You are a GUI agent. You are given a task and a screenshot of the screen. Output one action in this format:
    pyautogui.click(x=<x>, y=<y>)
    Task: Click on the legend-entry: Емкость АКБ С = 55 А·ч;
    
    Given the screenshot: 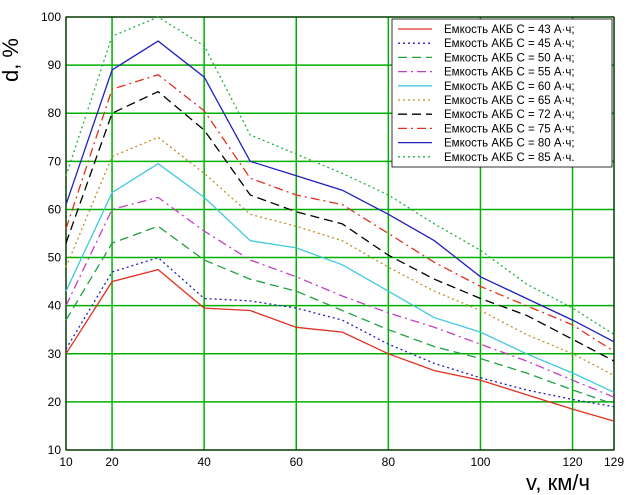 What is the action you would take?
    pyautogui.click(x=509, y=73)
    